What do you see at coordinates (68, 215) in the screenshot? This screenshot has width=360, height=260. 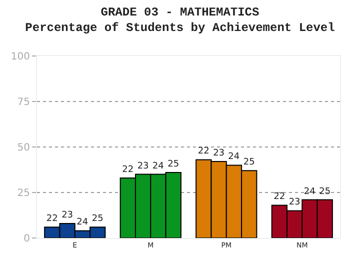 I see `series-label: 23` at bounding box center [68, 215].